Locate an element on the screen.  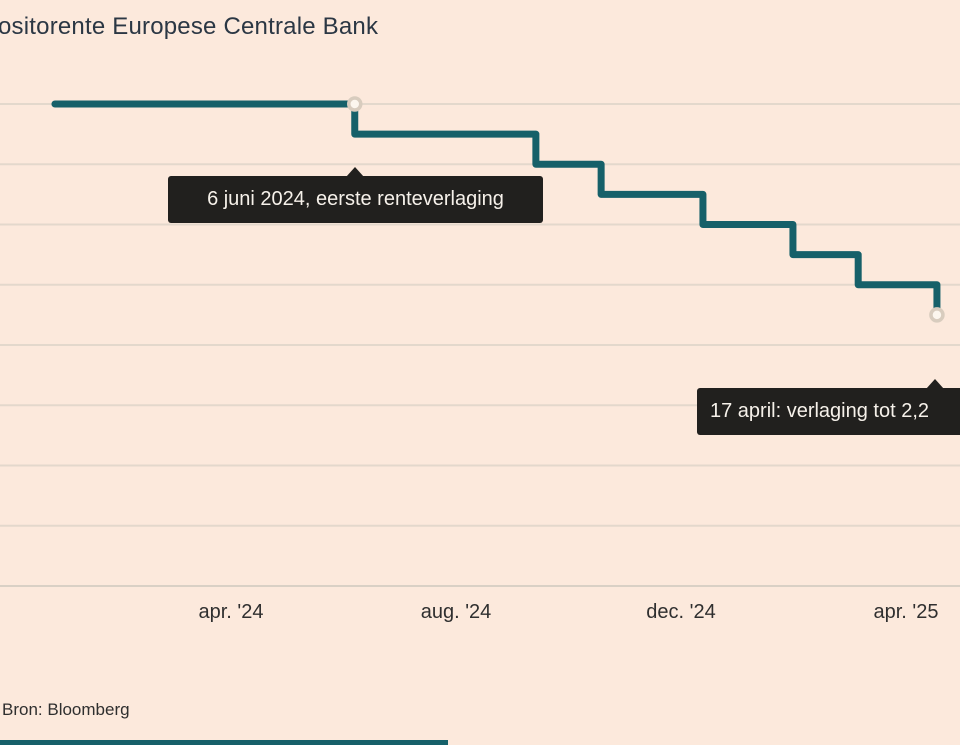
tooltip-text: 17 april: verlaging tot 2,2 is located at coordinates (820, 411).